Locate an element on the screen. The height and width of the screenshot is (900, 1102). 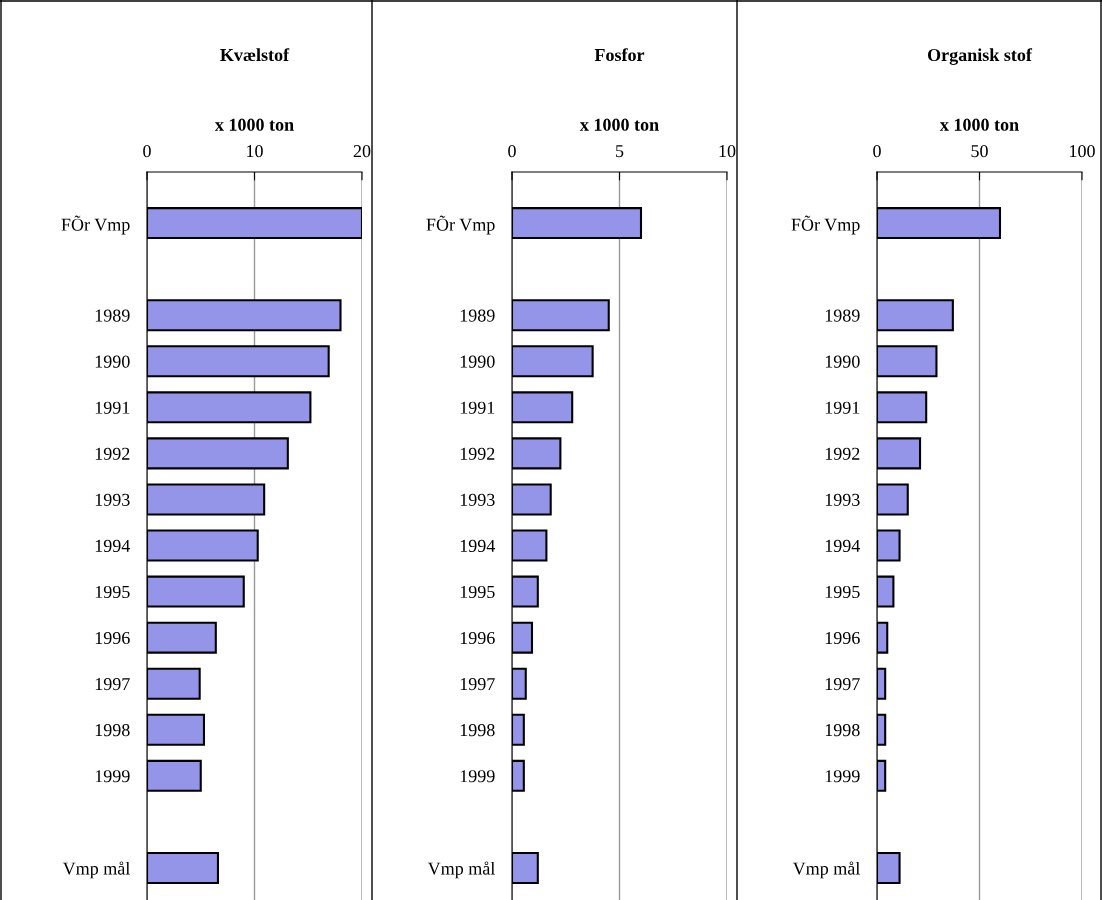
chart-title: Fosfor is located at coordinates (619, 55).